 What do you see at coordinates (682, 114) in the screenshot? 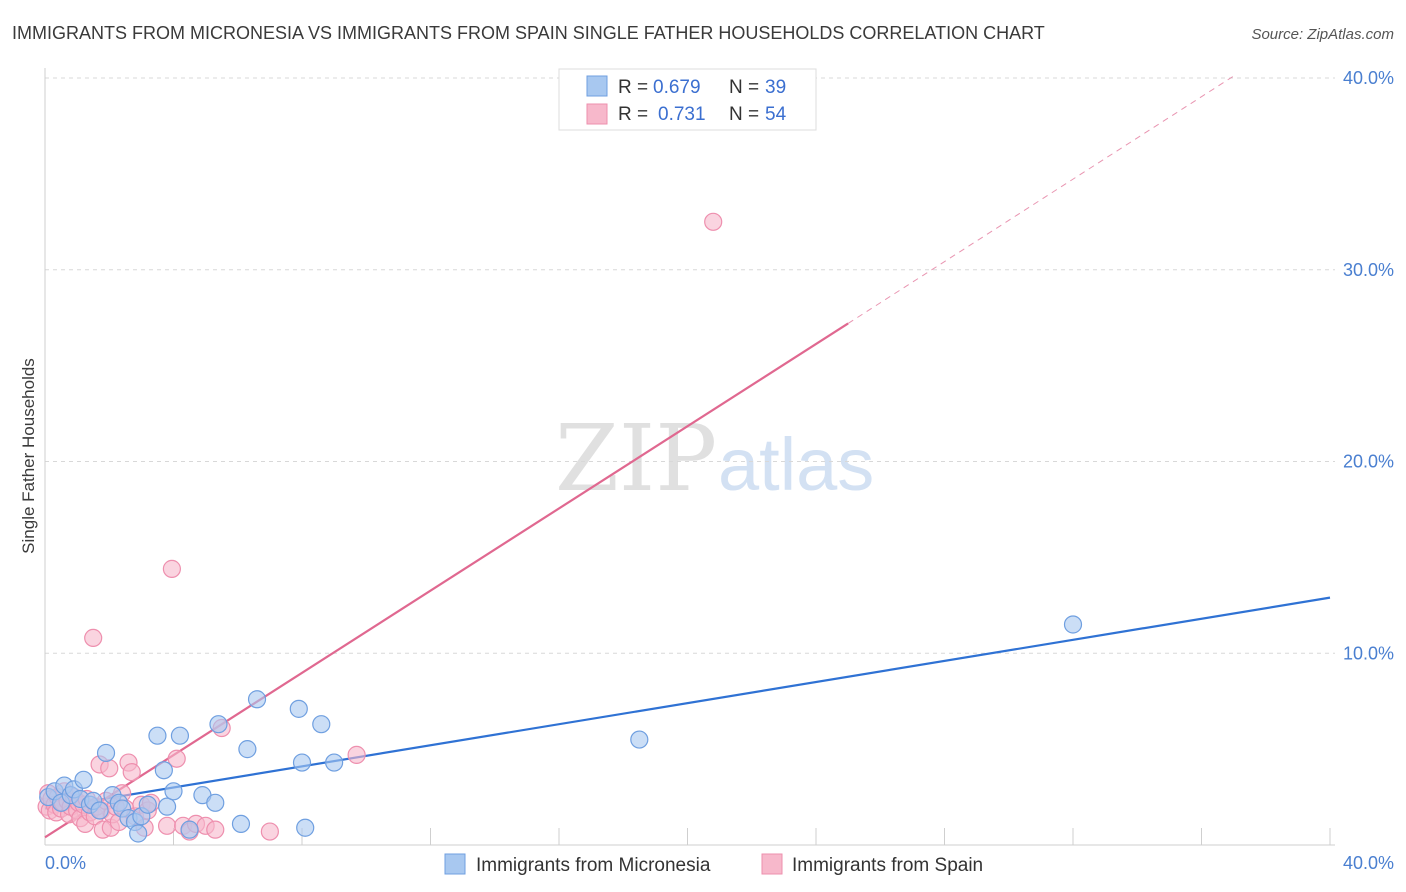
I see `legend-r-value-spain: 0.731` at bounding box center [682, 114].